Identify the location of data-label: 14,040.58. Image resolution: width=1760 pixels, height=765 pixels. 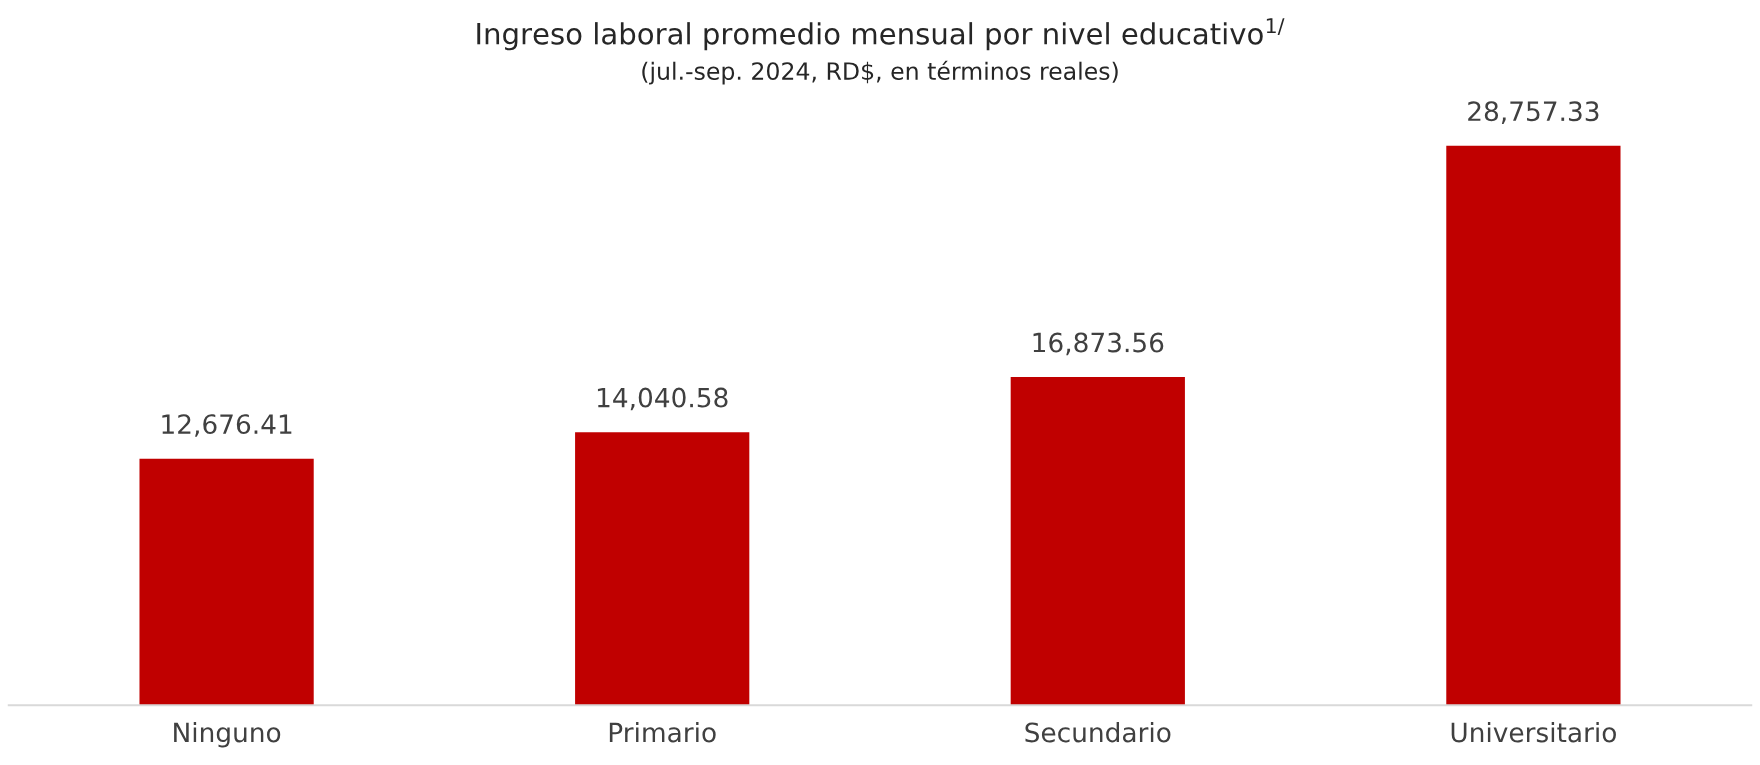
(662, 399).